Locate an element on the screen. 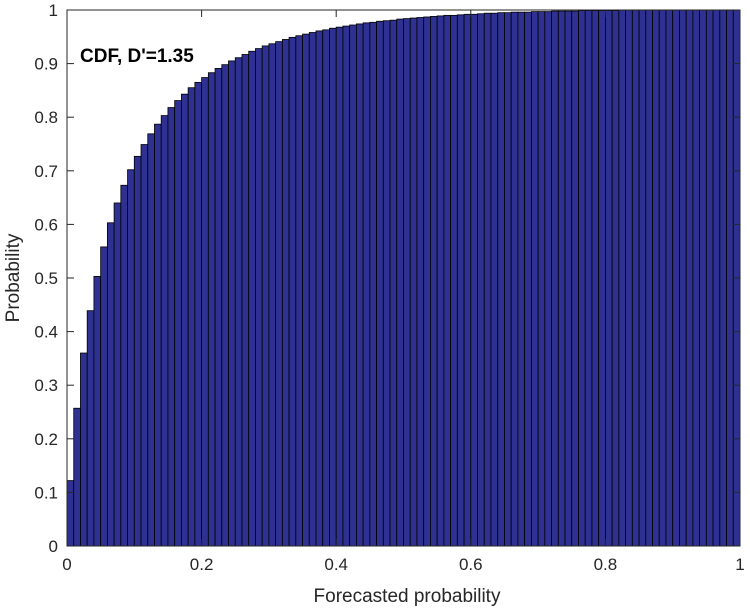  y-tick-label: 0.4 is located at coordinates (46, 332).